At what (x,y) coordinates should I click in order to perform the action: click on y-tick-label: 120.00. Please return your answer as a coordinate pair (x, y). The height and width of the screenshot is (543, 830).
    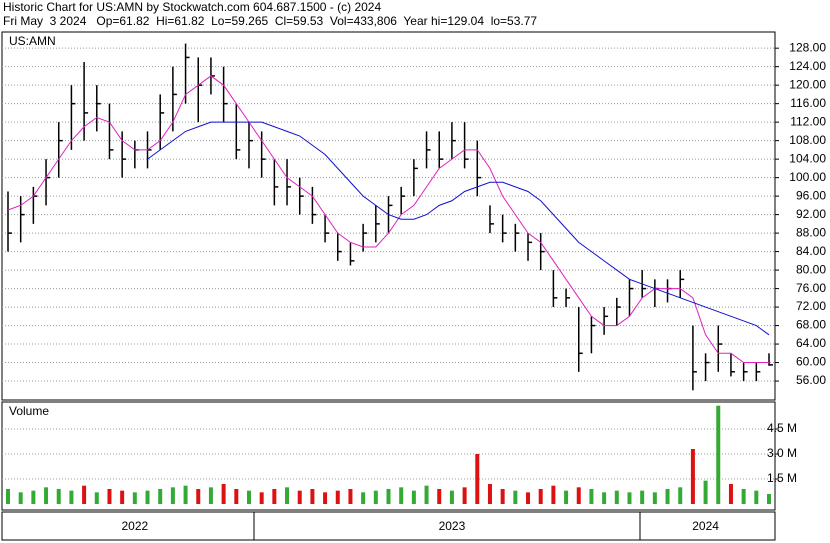
    Looking at the image, I should click on (807, 84).